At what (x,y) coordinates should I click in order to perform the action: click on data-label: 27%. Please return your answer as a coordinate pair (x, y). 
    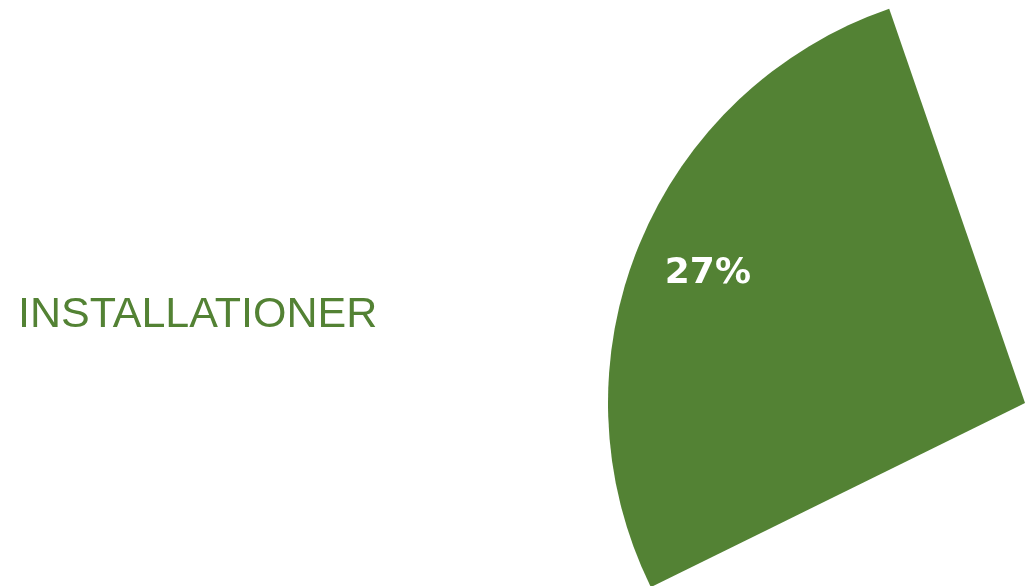
    Looking at the image, I should click on (707, 271).